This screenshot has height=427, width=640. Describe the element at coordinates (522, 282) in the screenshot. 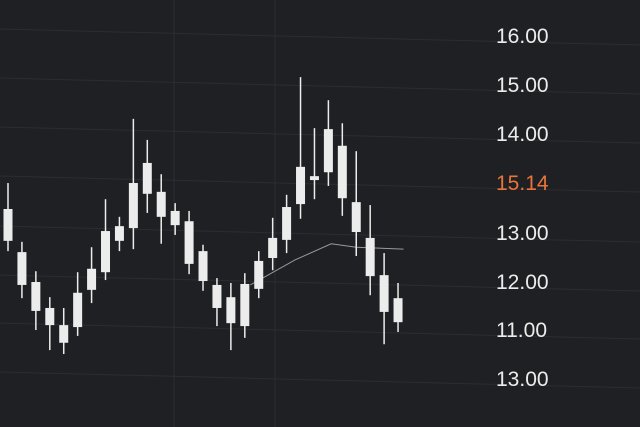

I see `y-tick-label: 12.00` at that location.